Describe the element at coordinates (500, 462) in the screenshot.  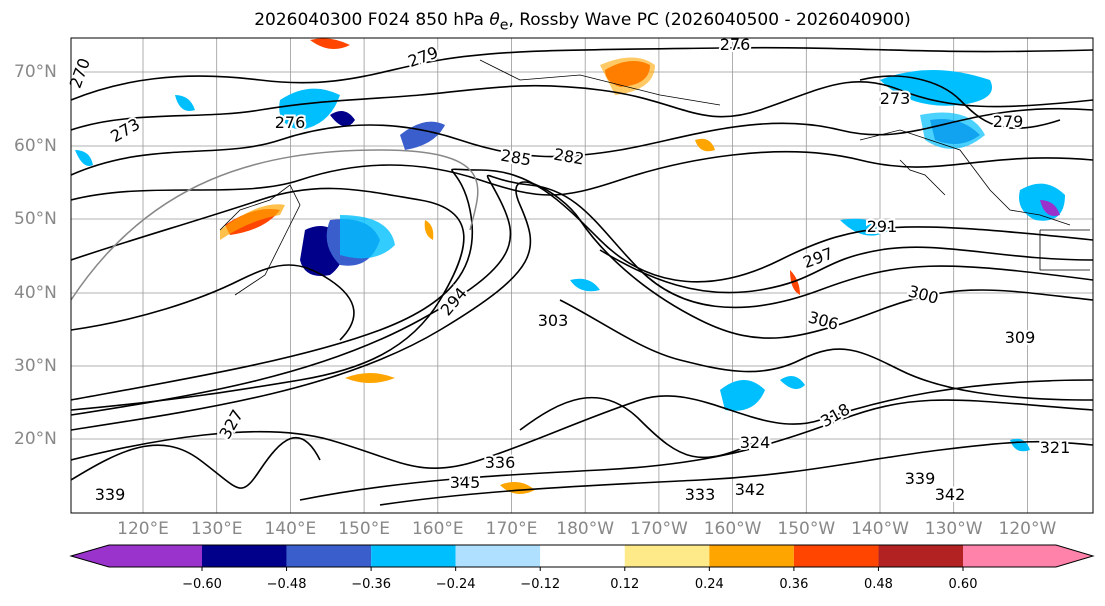
I see `contour-label: 336` at that location.